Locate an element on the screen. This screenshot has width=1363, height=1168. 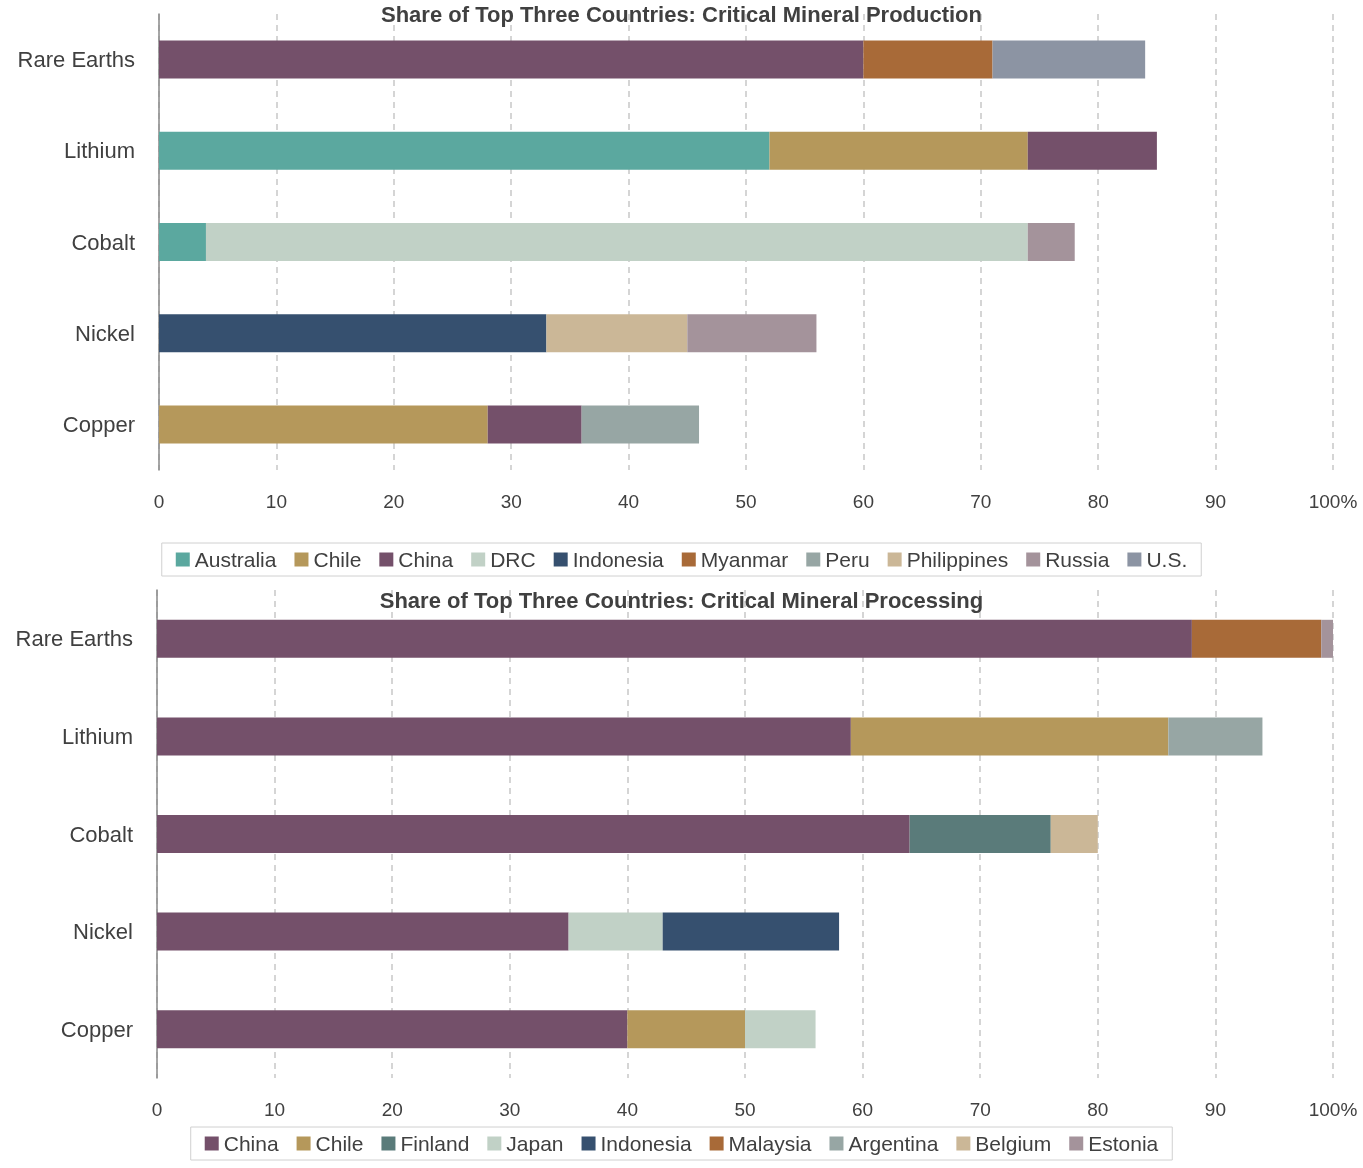
legend-label: Belgium is located at coordinates (1013, 1143).